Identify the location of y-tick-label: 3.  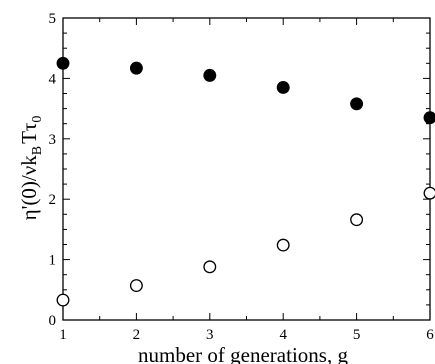
(53, 140).